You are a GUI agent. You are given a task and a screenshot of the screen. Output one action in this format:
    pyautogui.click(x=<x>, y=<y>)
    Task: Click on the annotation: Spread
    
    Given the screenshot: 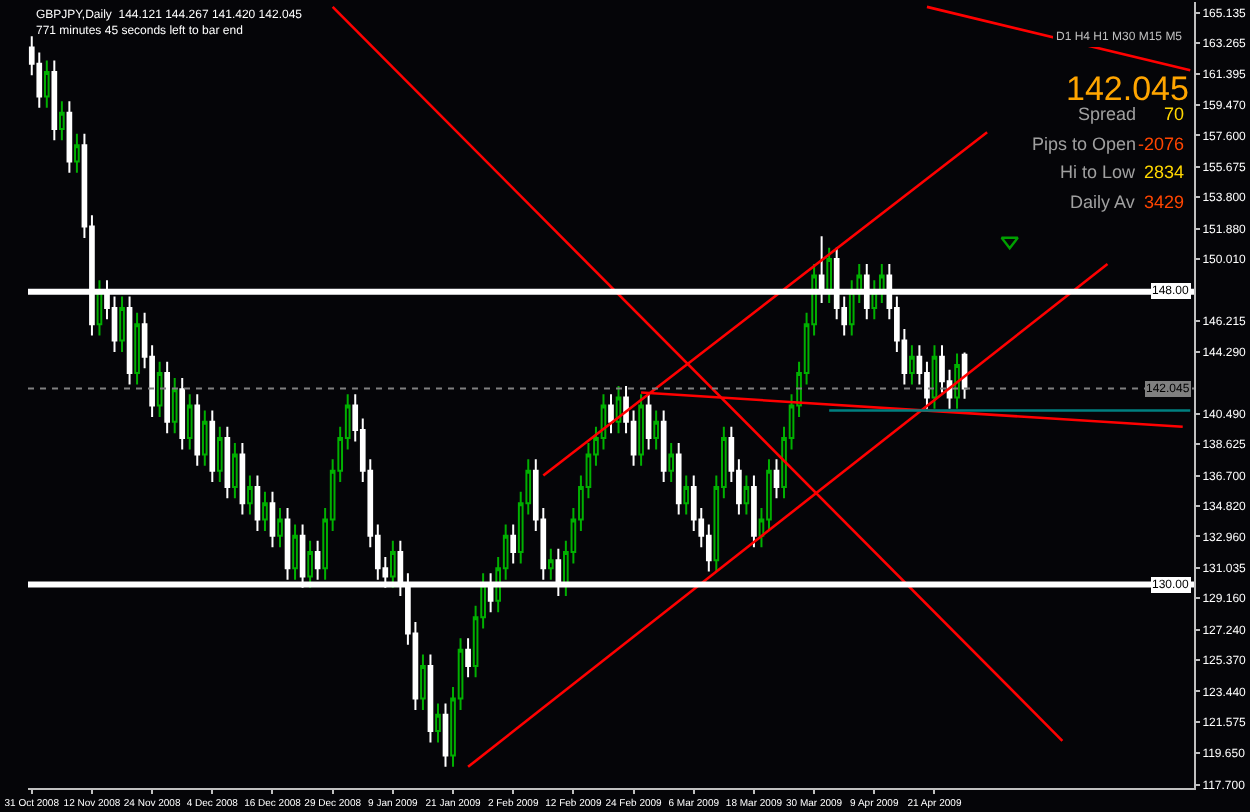 What is the action you would take?
    pyautogui.click(x=1107, y=114)
    